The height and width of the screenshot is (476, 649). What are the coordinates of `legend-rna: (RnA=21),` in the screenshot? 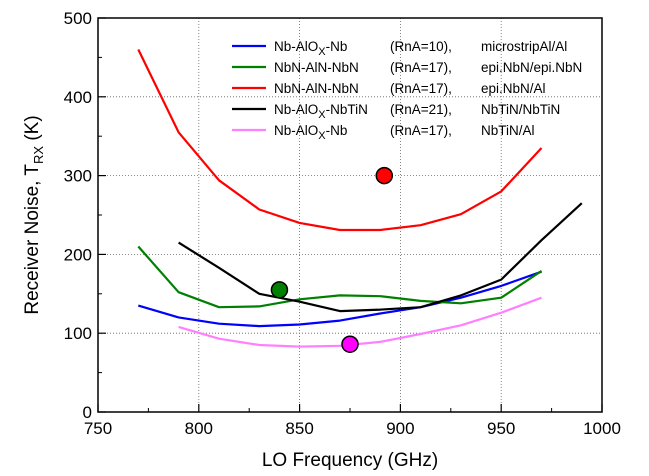 It's located at (421, 109).